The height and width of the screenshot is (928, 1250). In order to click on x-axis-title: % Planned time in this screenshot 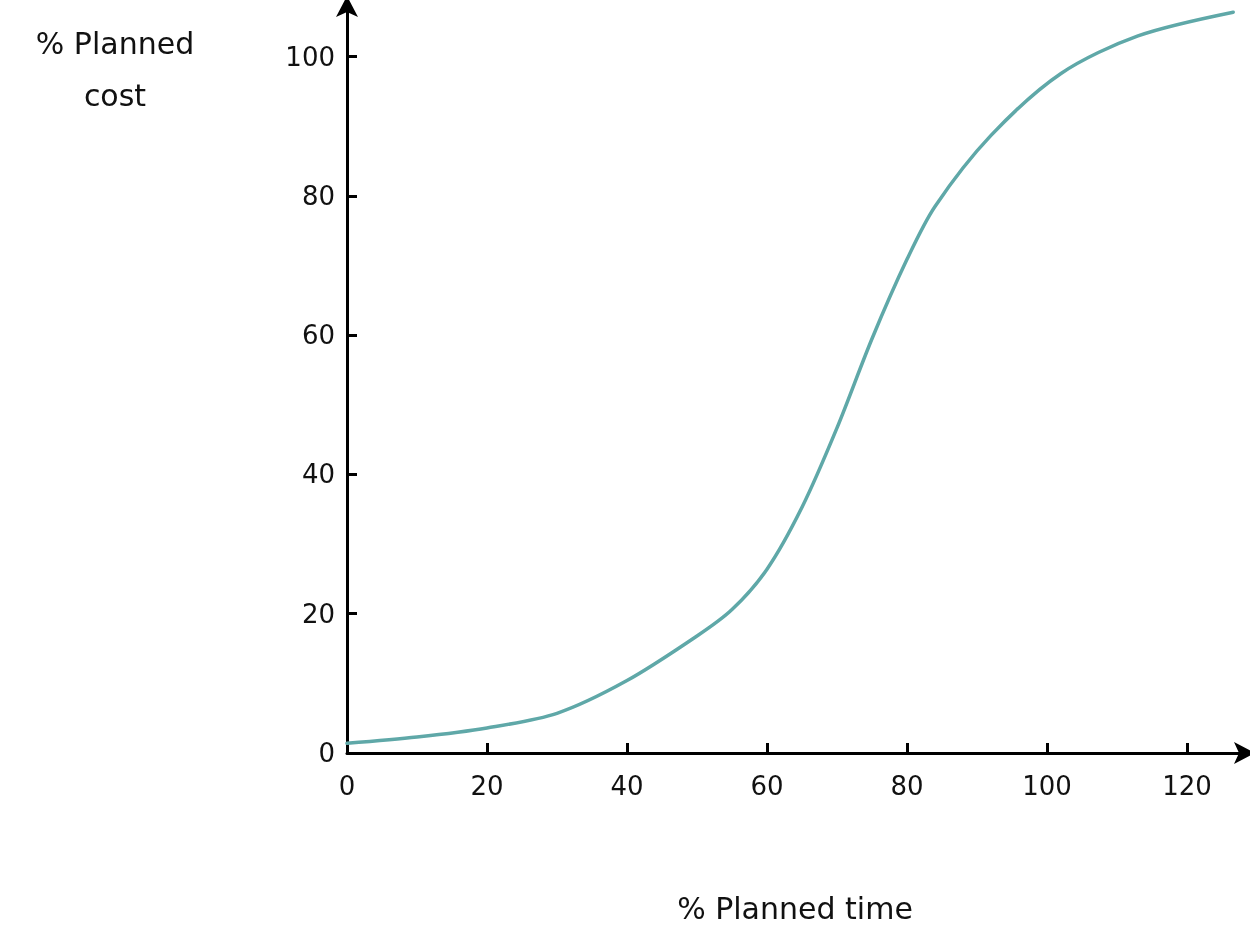, I will do `click(795, 908)`.